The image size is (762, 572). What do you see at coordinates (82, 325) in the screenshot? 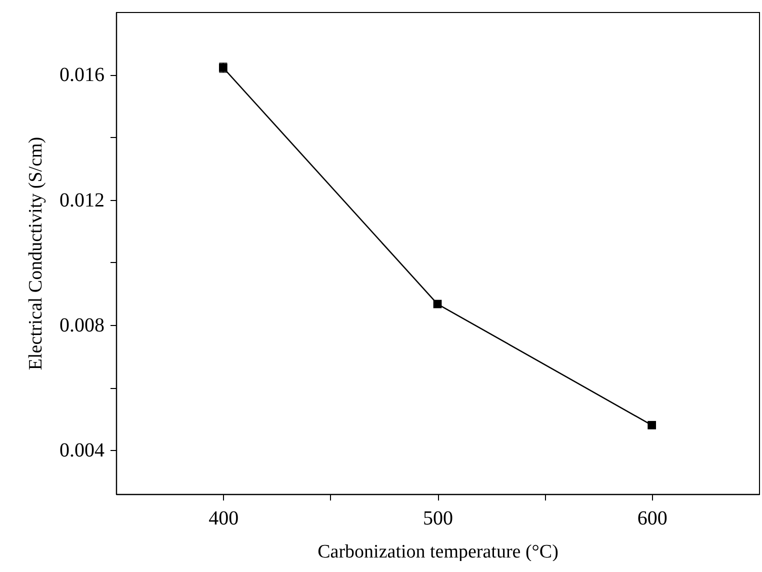
I see `y-tick-label: 0.008` at bounding box center [82, 325].